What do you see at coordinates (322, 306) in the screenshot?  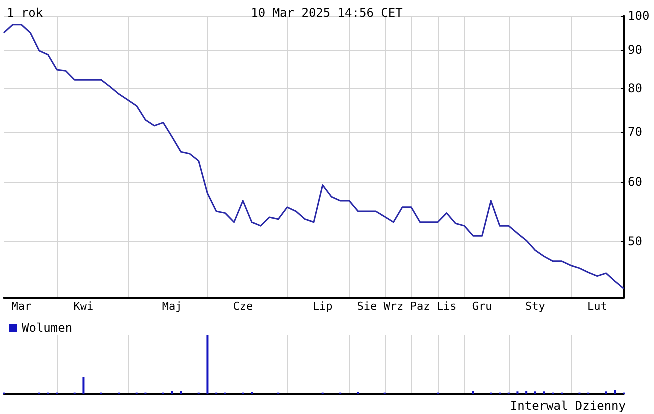 I see `x-tick-label: Lip` at bounding box center [322, 306].